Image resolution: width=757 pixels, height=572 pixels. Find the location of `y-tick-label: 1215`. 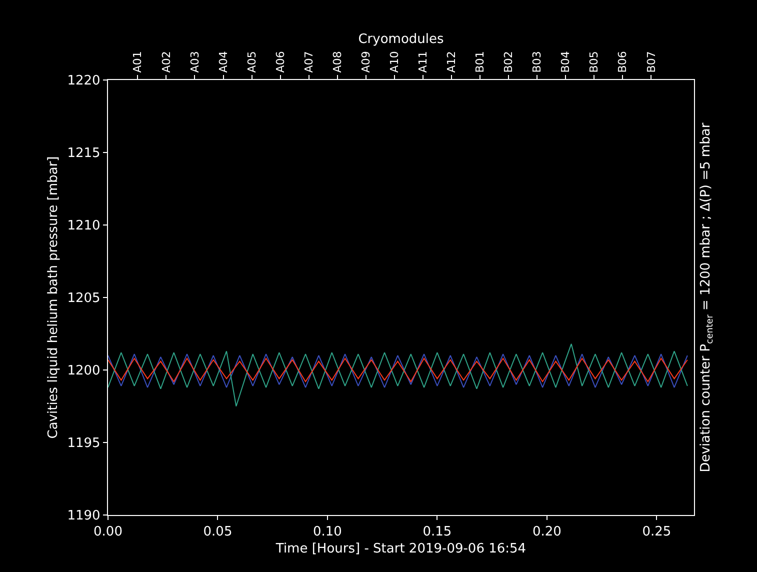

y-tick-label: 1215 is located at coordinates (83, 154).